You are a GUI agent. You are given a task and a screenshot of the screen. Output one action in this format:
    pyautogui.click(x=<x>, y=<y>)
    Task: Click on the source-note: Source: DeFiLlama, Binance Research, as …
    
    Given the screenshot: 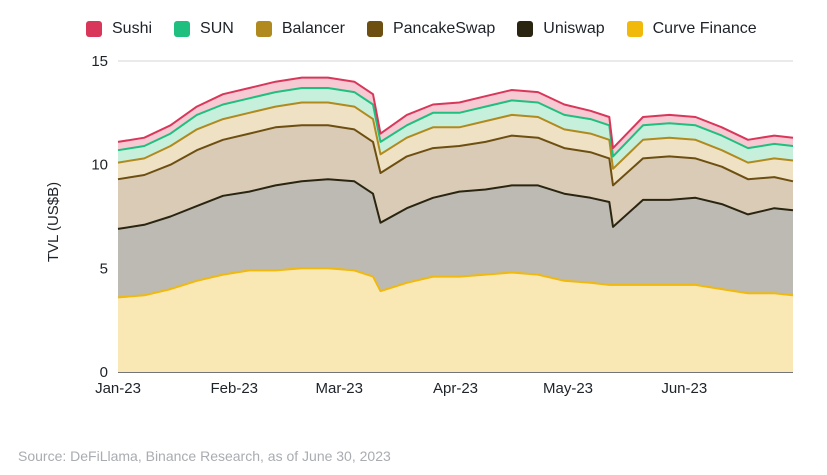 What is the action you would take?
    pyautogui.click(x=204, y=456)
    